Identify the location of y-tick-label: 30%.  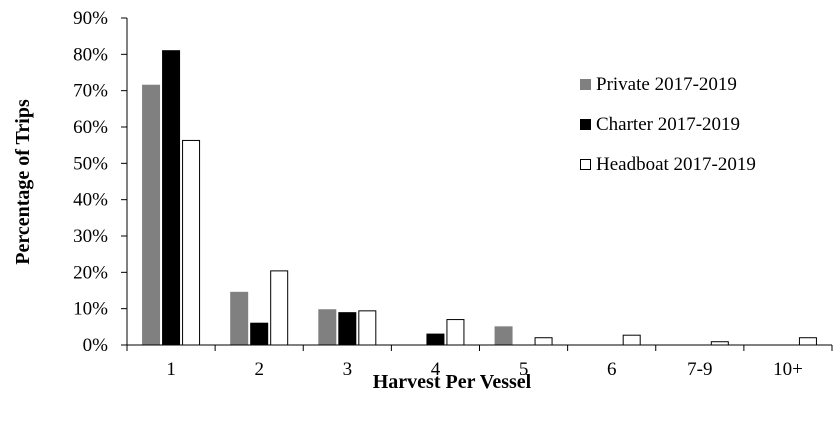
(90, 236).